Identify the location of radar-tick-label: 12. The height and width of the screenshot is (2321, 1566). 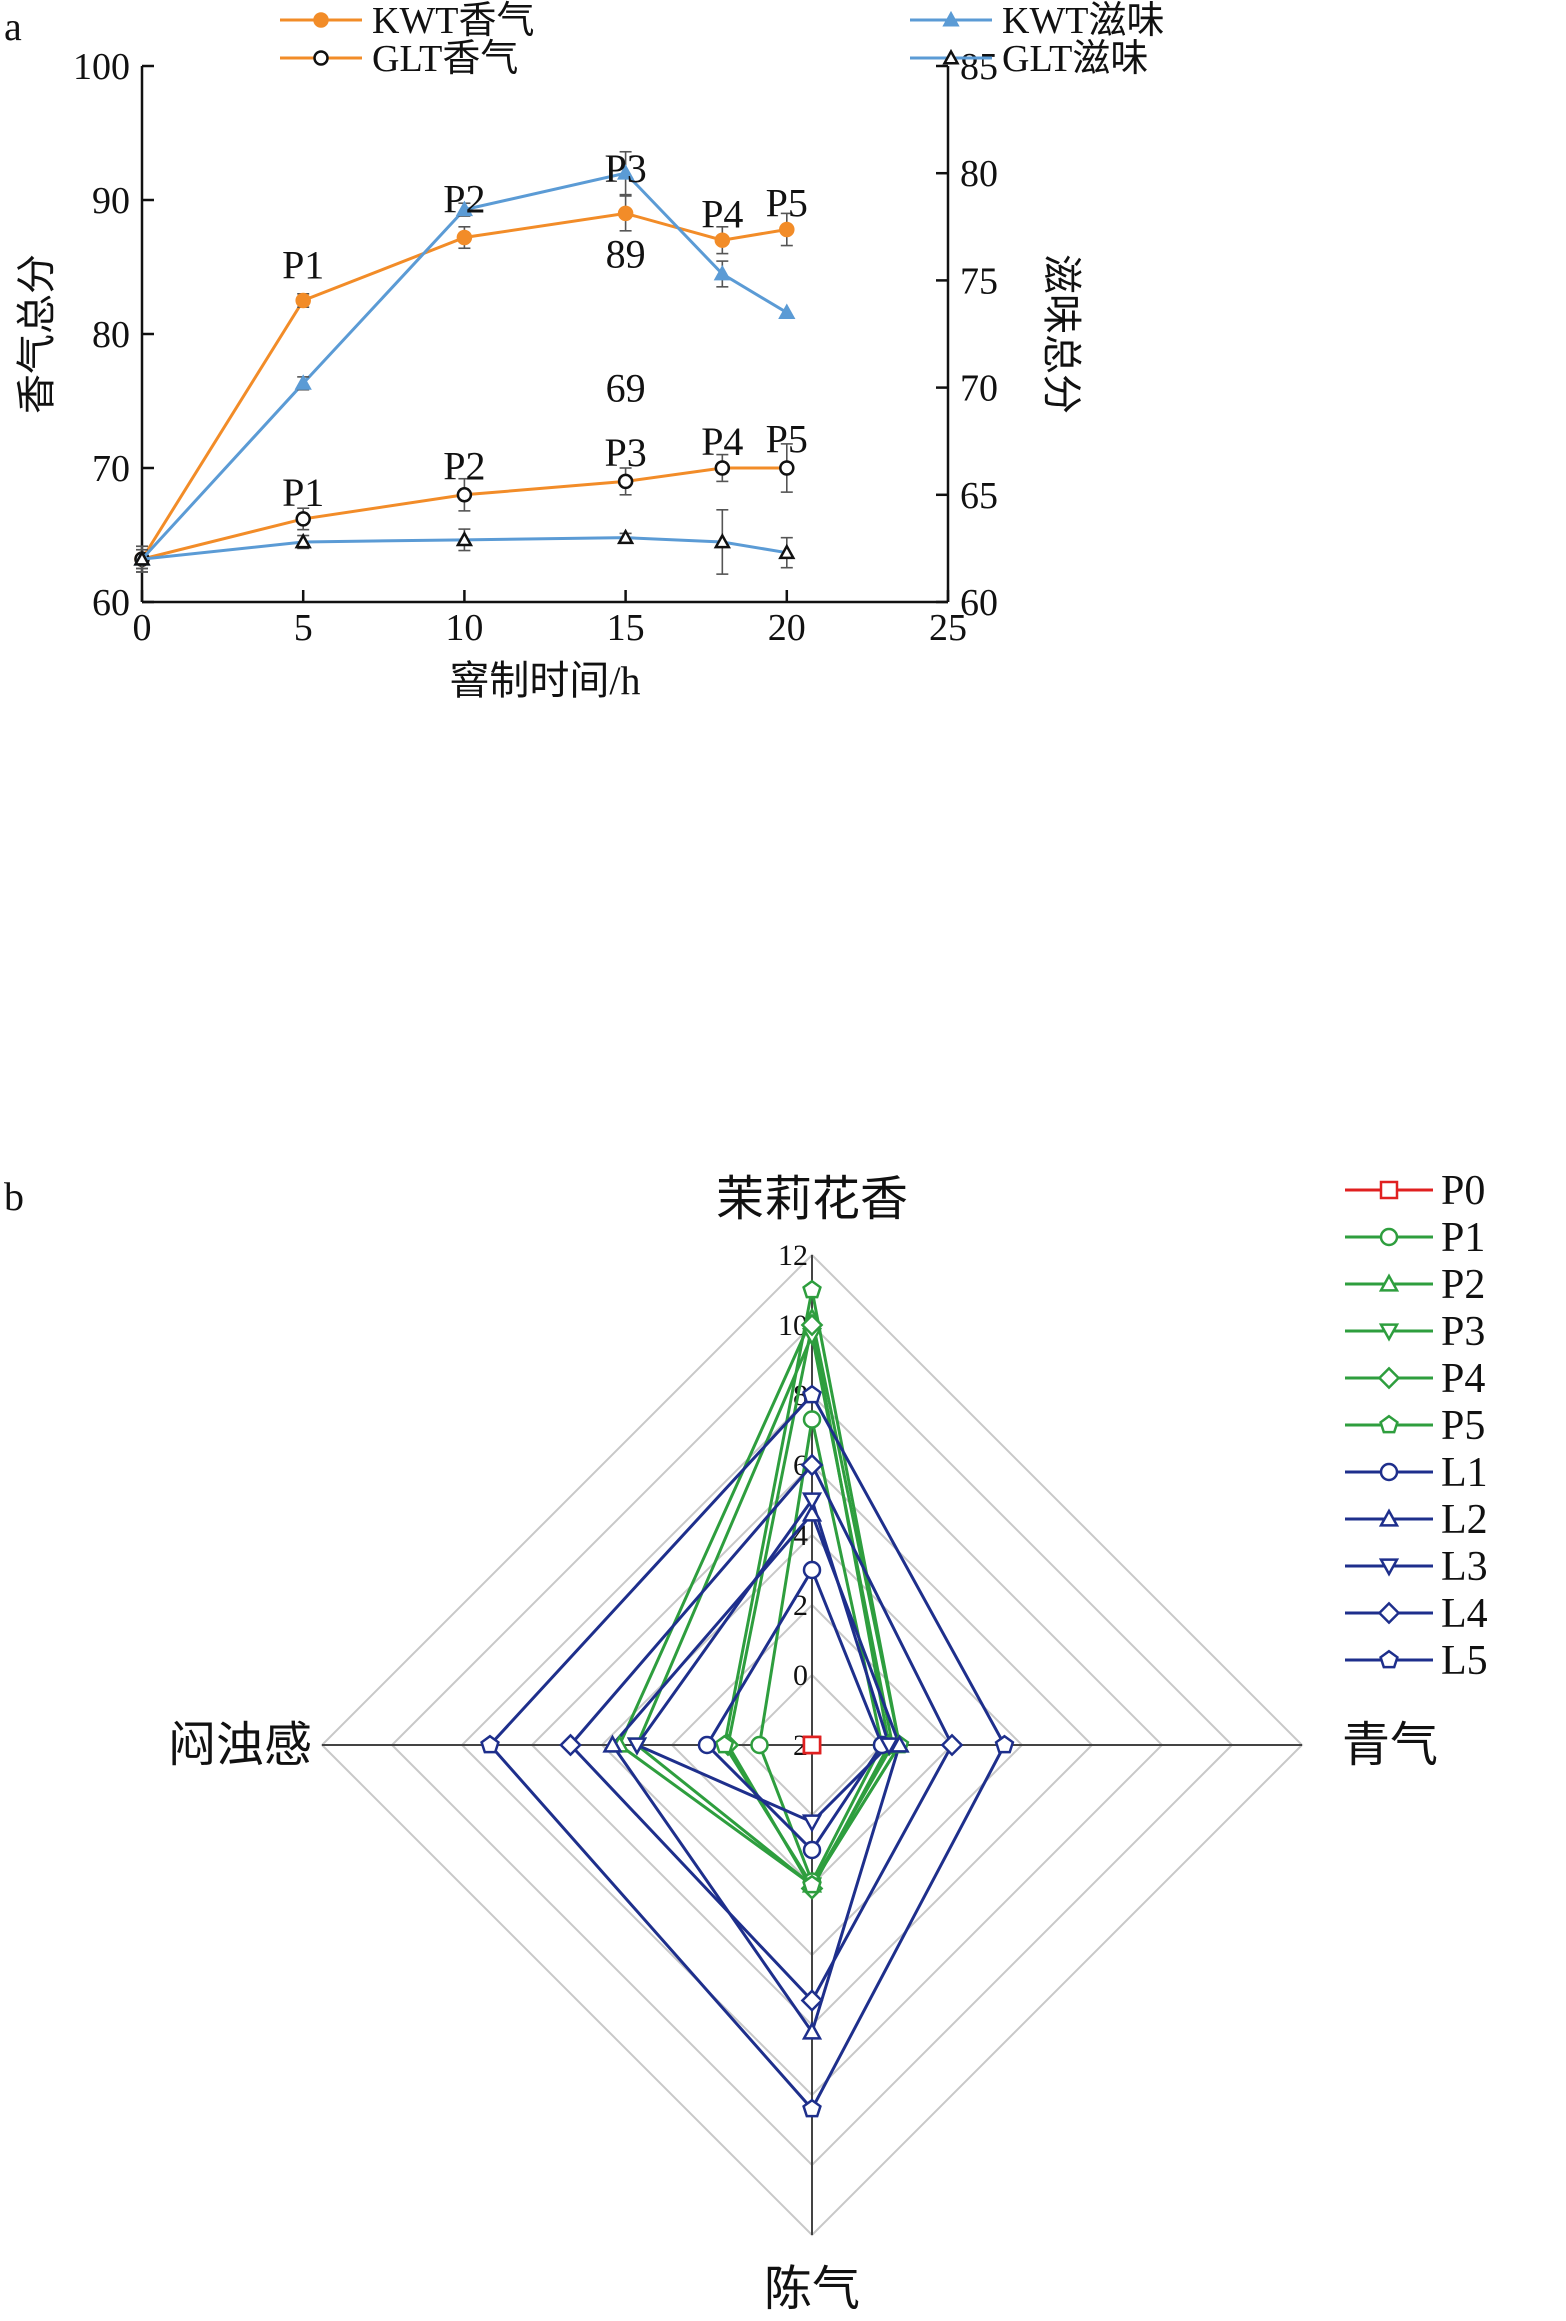
(793, 1255).